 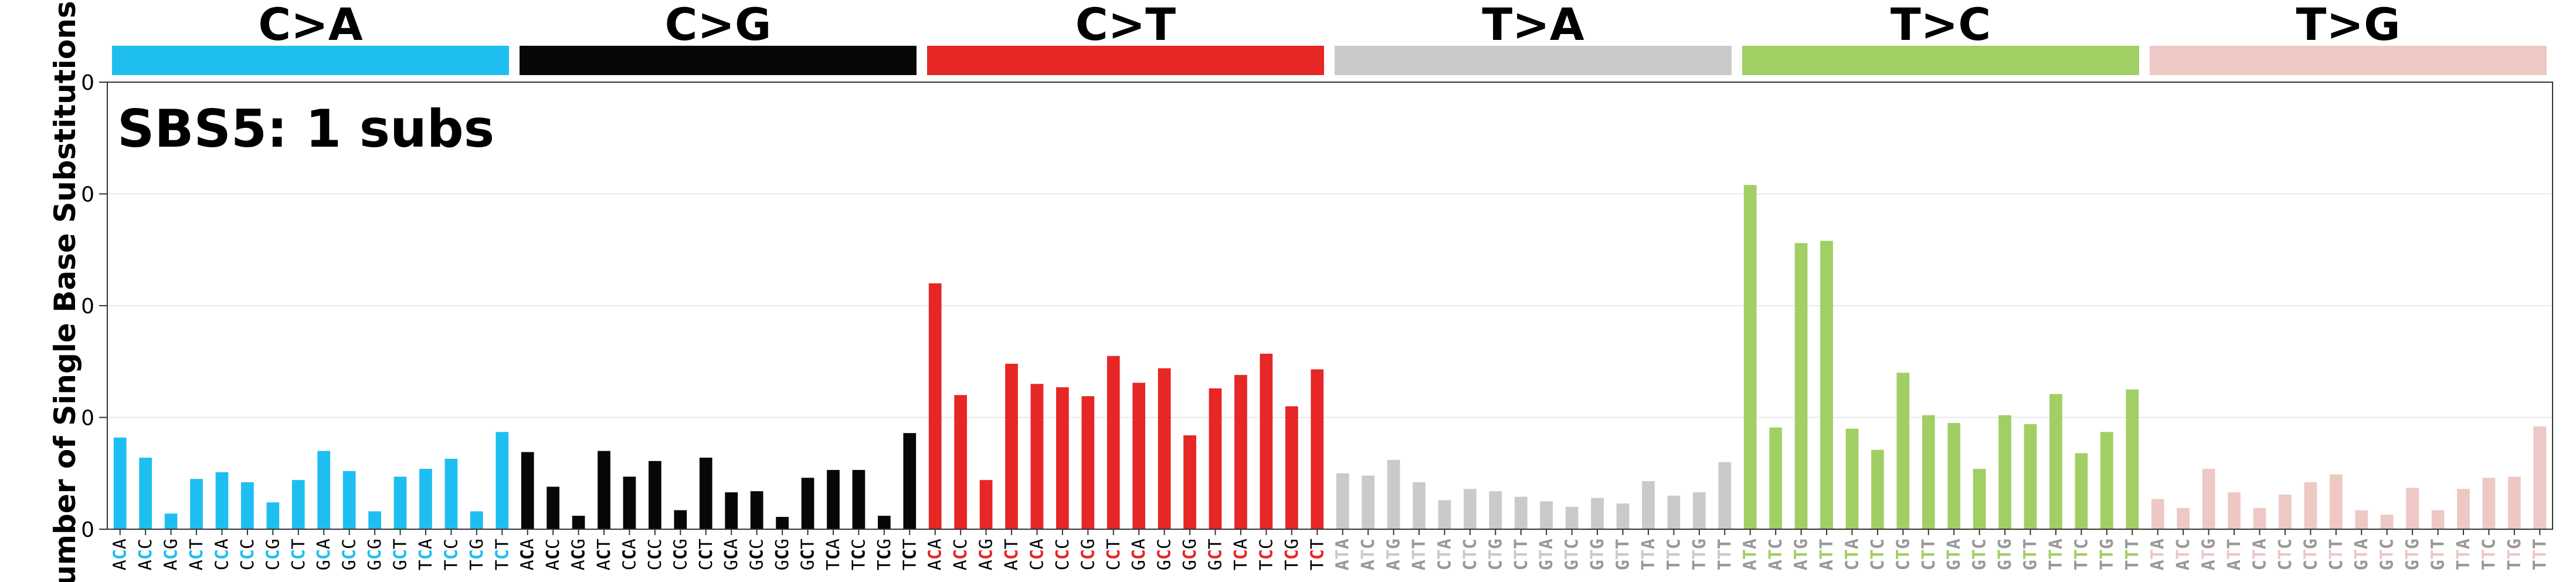 I want to click on x-tick-label: TCC, so click(x=859, y=554).